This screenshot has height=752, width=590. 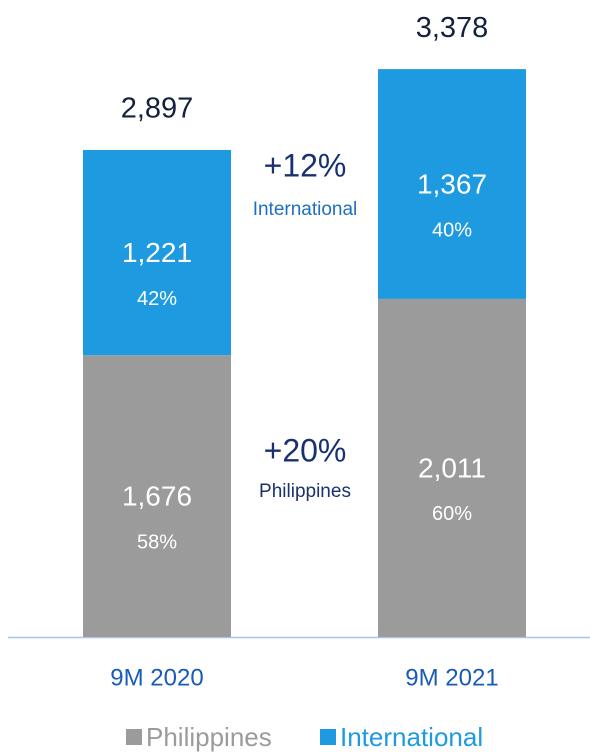 I want to click on value-label: 1,367, so click(x=452, y=183).